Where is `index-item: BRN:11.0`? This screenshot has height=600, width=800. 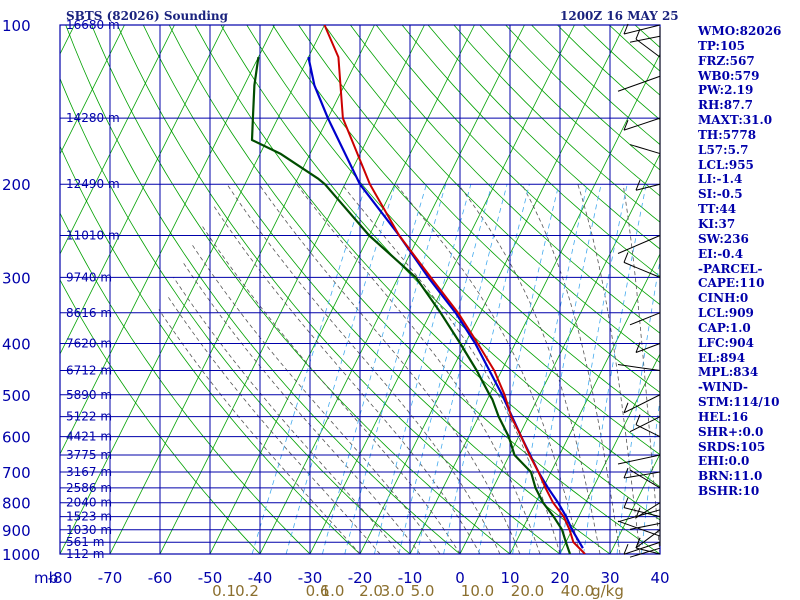
index-item: BRN:11.0 is located at coordinates (730, 476).